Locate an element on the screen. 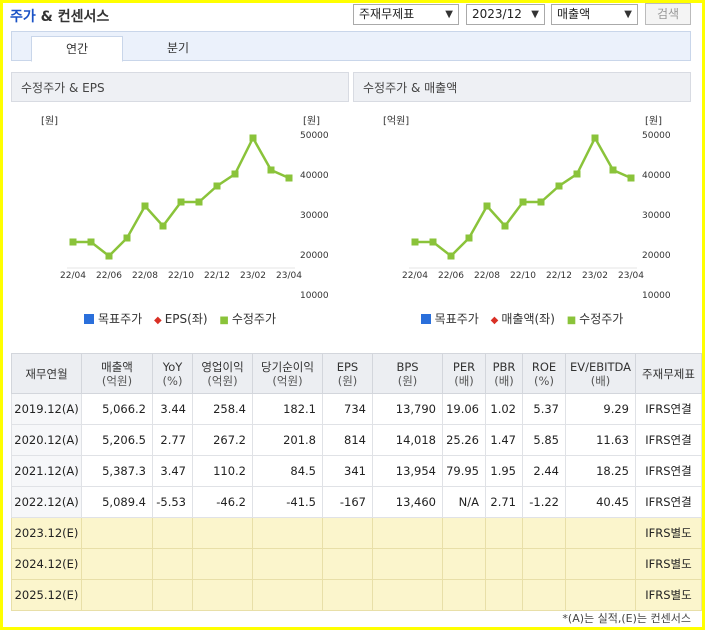  statement-type-select: 주재무제표 ▼ is located at coordinates (406, 14).